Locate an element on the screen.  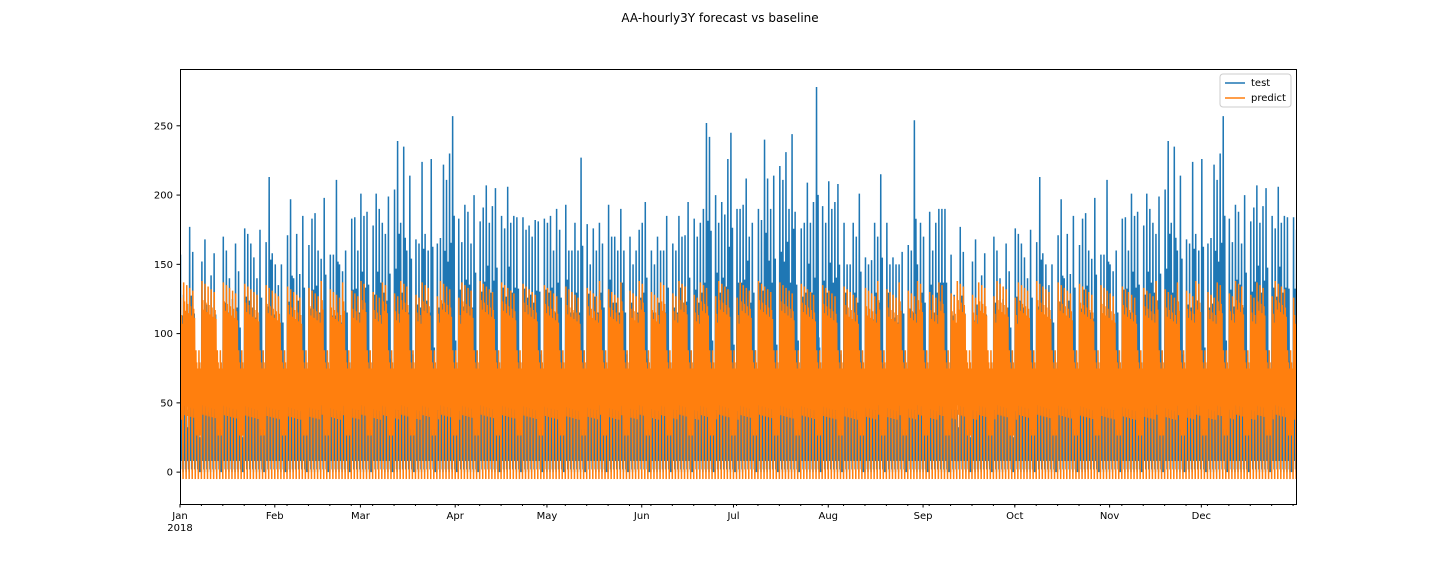
x-tick-label: Feb is located at coordinates (275, 516).